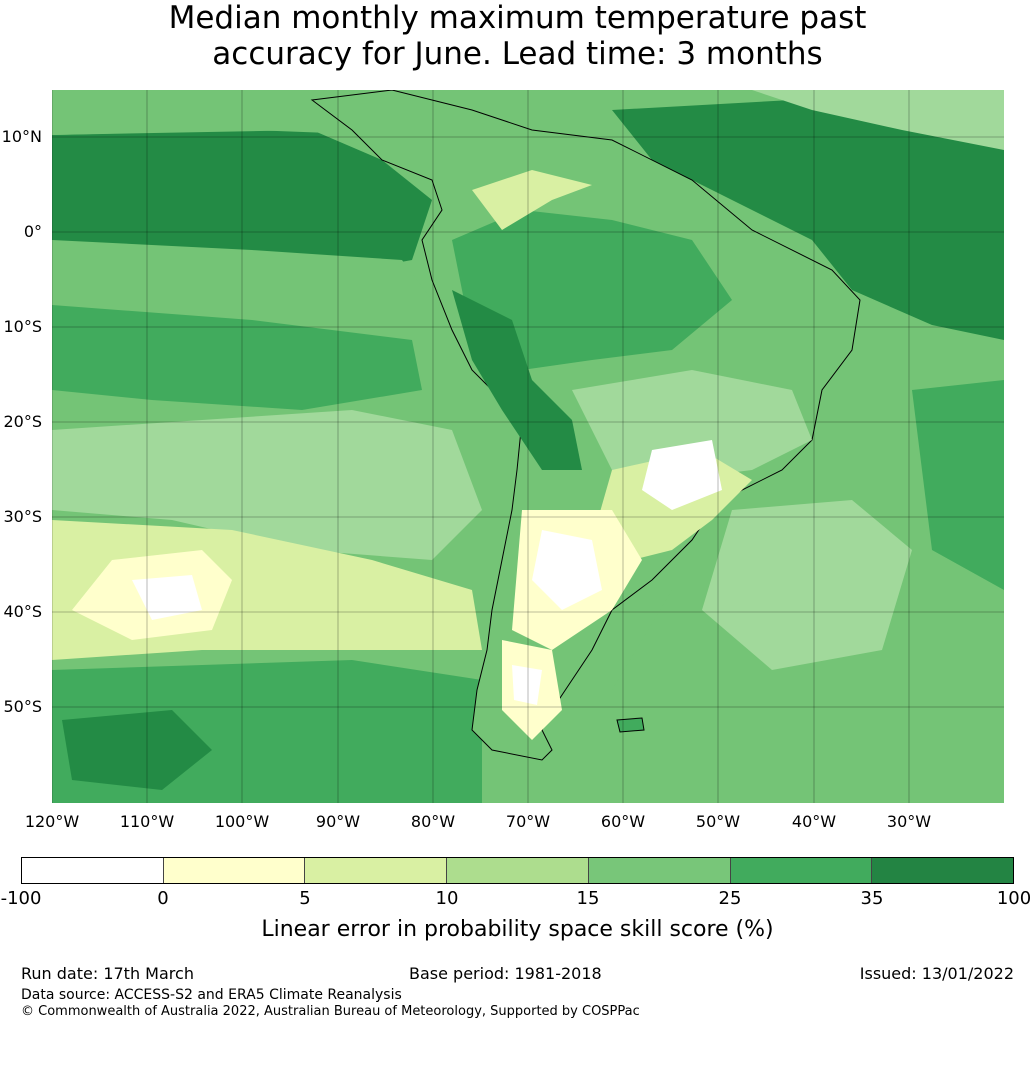  Describe the element at coordinates (567, 570) in the screenshot. I see `pampas-white` at that location.